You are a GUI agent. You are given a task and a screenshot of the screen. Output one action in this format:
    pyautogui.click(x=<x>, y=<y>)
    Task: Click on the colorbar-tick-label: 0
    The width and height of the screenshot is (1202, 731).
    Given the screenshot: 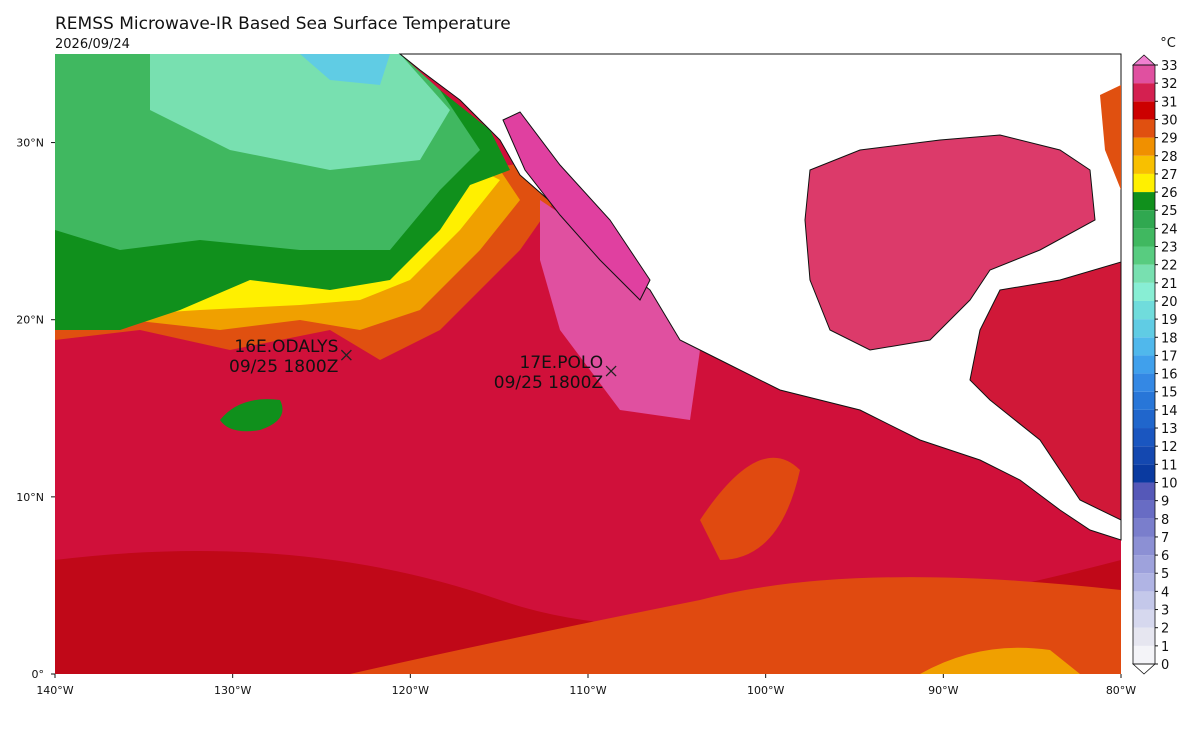 What is the action you would take?
    pyautogui.click(x=1165, y=665)
    